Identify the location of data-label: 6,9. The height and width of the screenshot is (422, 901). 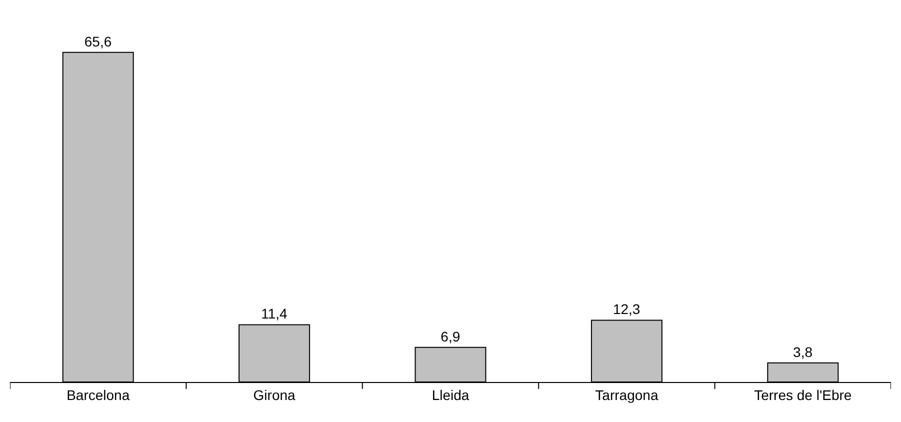
(450, 336).